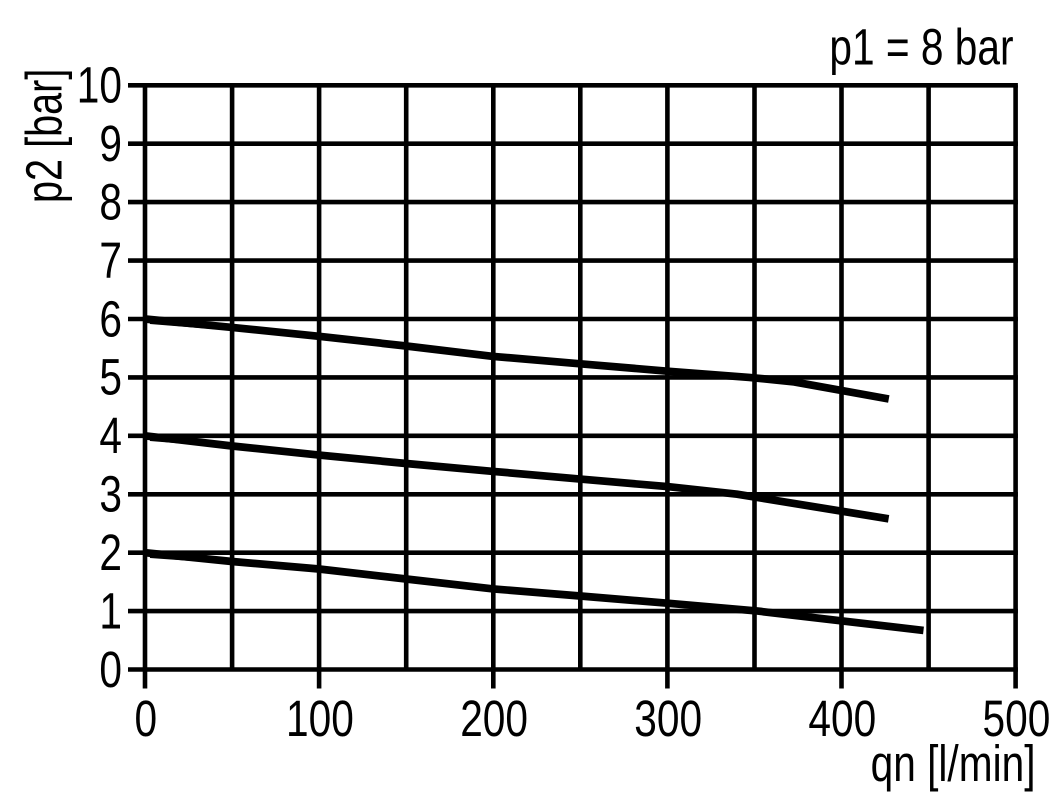 The width and height of the screenshot is (1051, 803). Describe the element at coordinates (44, 136) in the screenshot. I see `svg-text: p2 [bar]` at that location.